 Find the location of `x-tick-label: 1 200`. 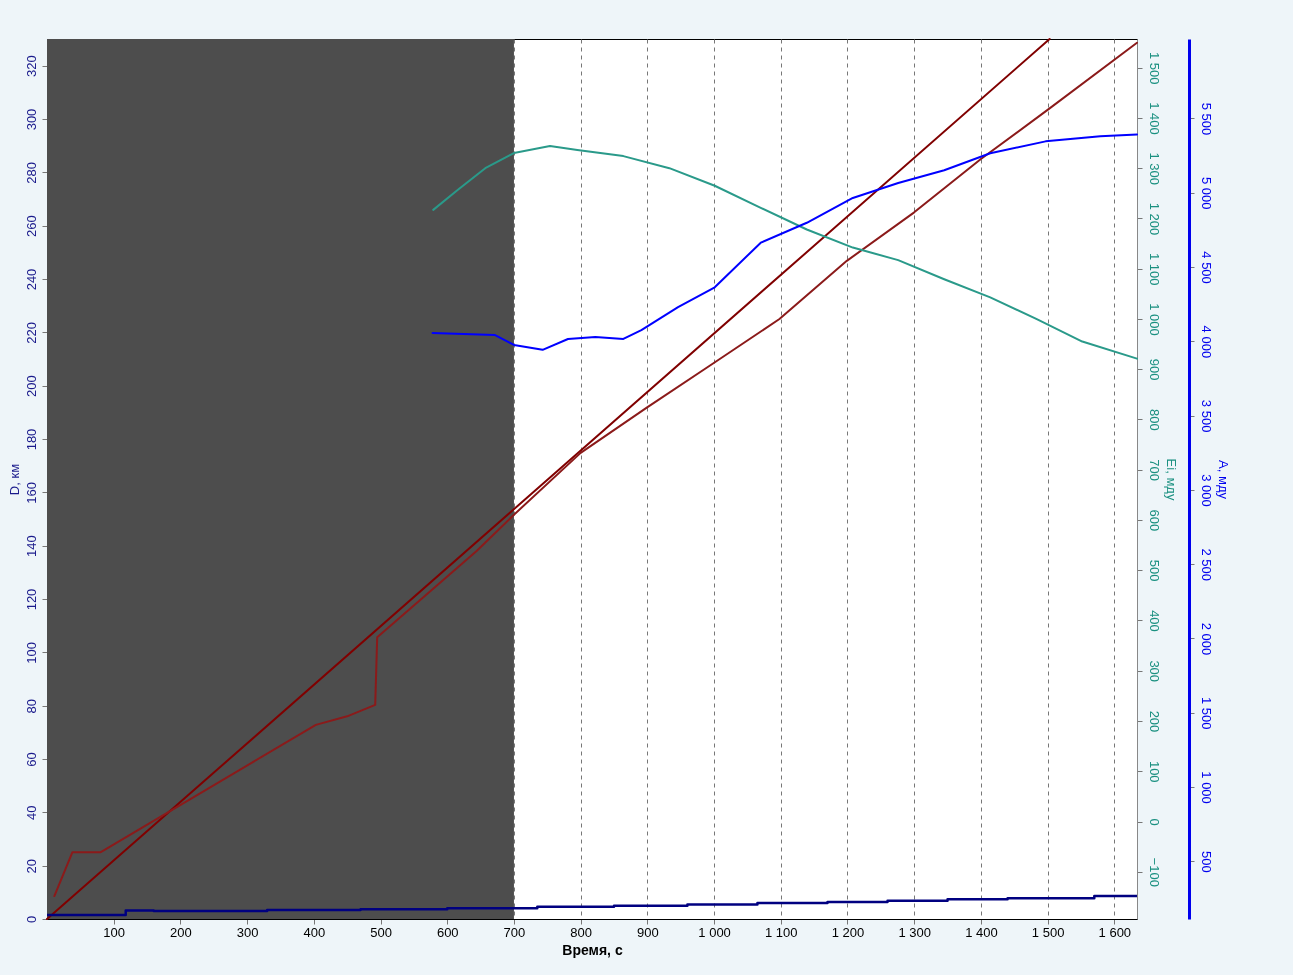

x-tick-label: 1 200 is located at coordinates (848, 932).